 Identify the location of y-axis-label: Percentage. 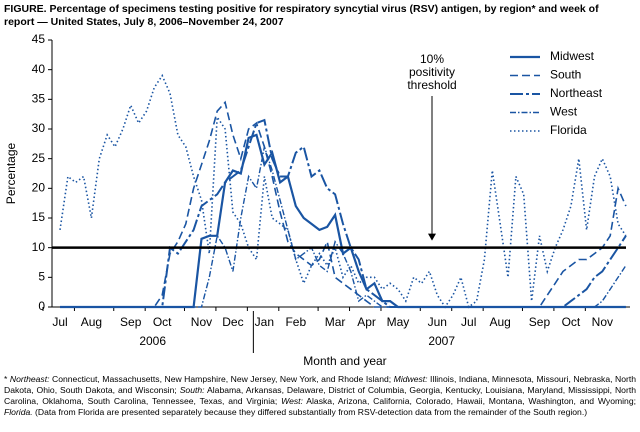
(11, 173).